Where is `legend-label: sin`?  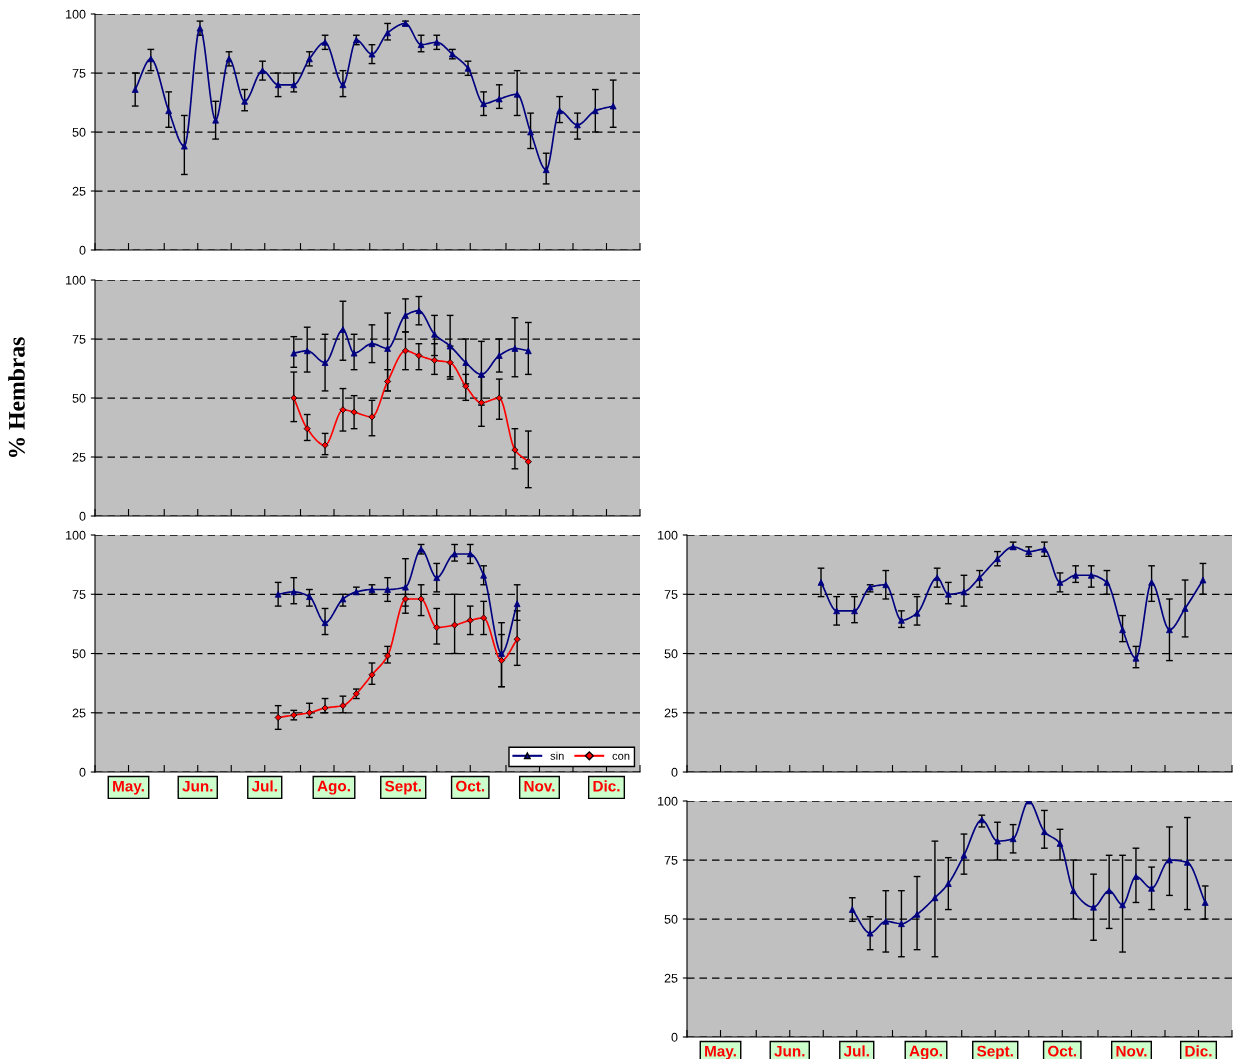 legend-label: sin is located at coordinates (557, 755).